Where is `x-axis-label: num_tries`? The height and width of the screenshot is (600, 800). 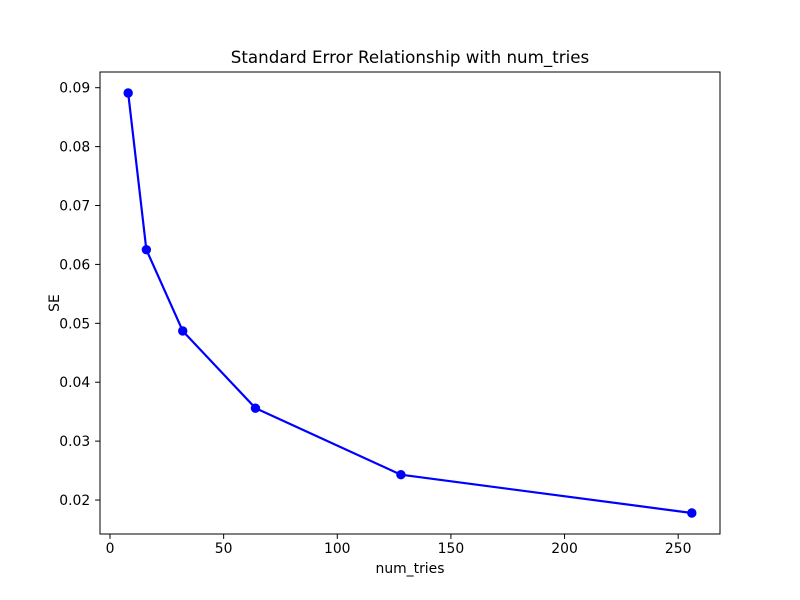 x-axis-label: num_tries is located at coordinates (410, 569).